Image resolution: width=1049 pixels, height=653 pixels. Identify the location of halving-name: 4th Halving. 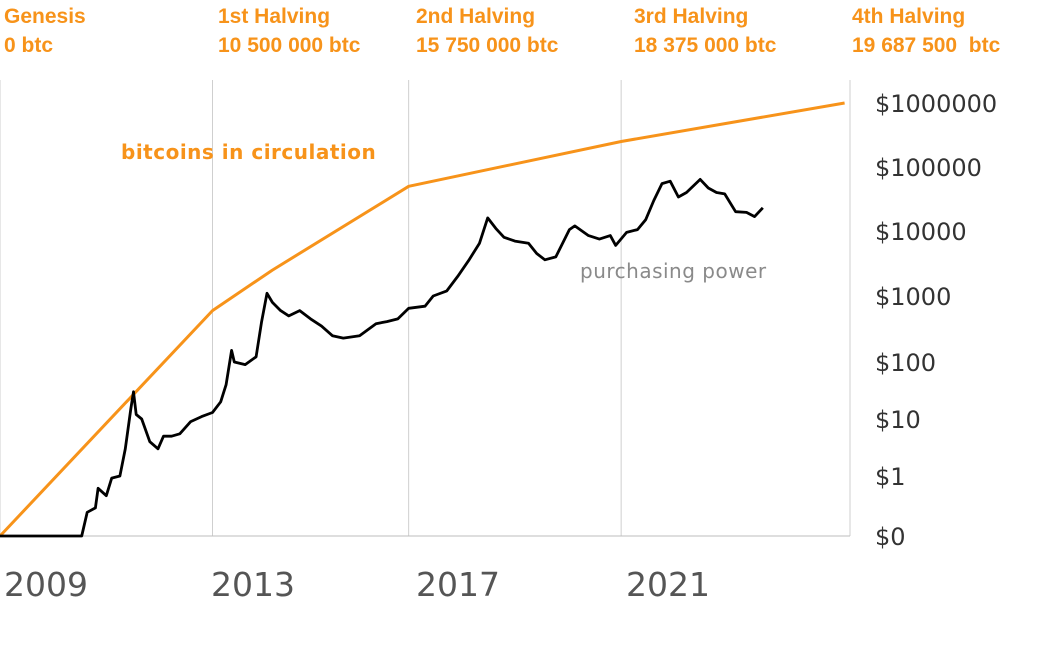
(909, 16).